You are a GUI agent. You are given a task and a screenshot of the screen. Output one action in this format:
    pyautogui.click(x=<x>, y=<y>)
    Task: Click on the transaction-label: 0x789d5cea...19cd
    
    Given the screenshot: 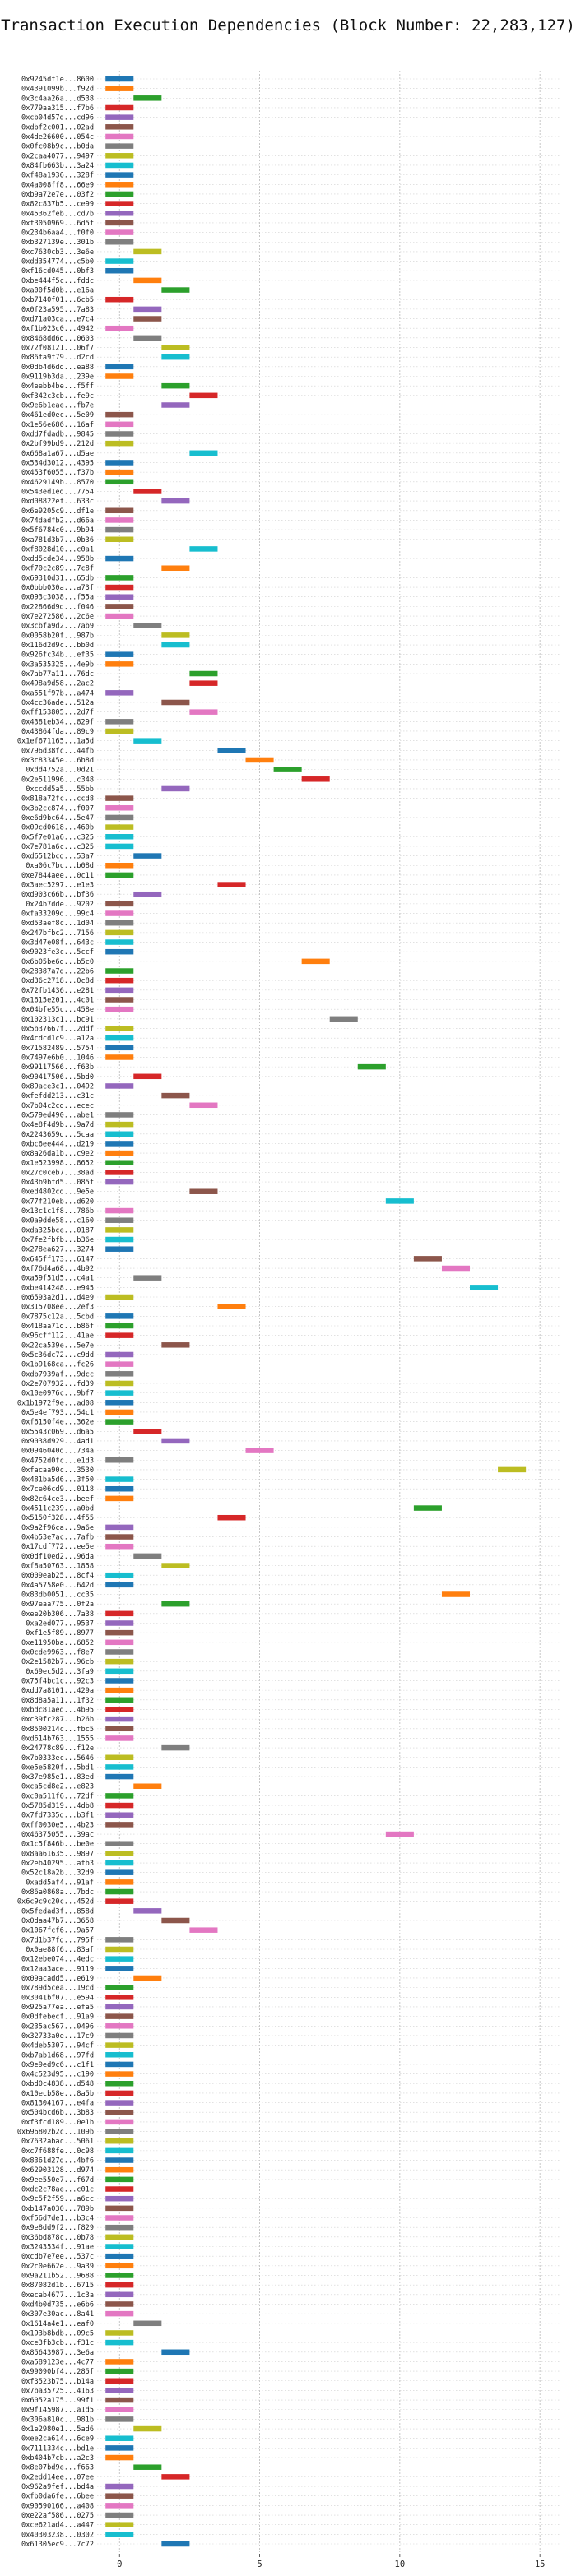 What is the action you would take?
    pyautogui.click(x=57, y=1989)
    